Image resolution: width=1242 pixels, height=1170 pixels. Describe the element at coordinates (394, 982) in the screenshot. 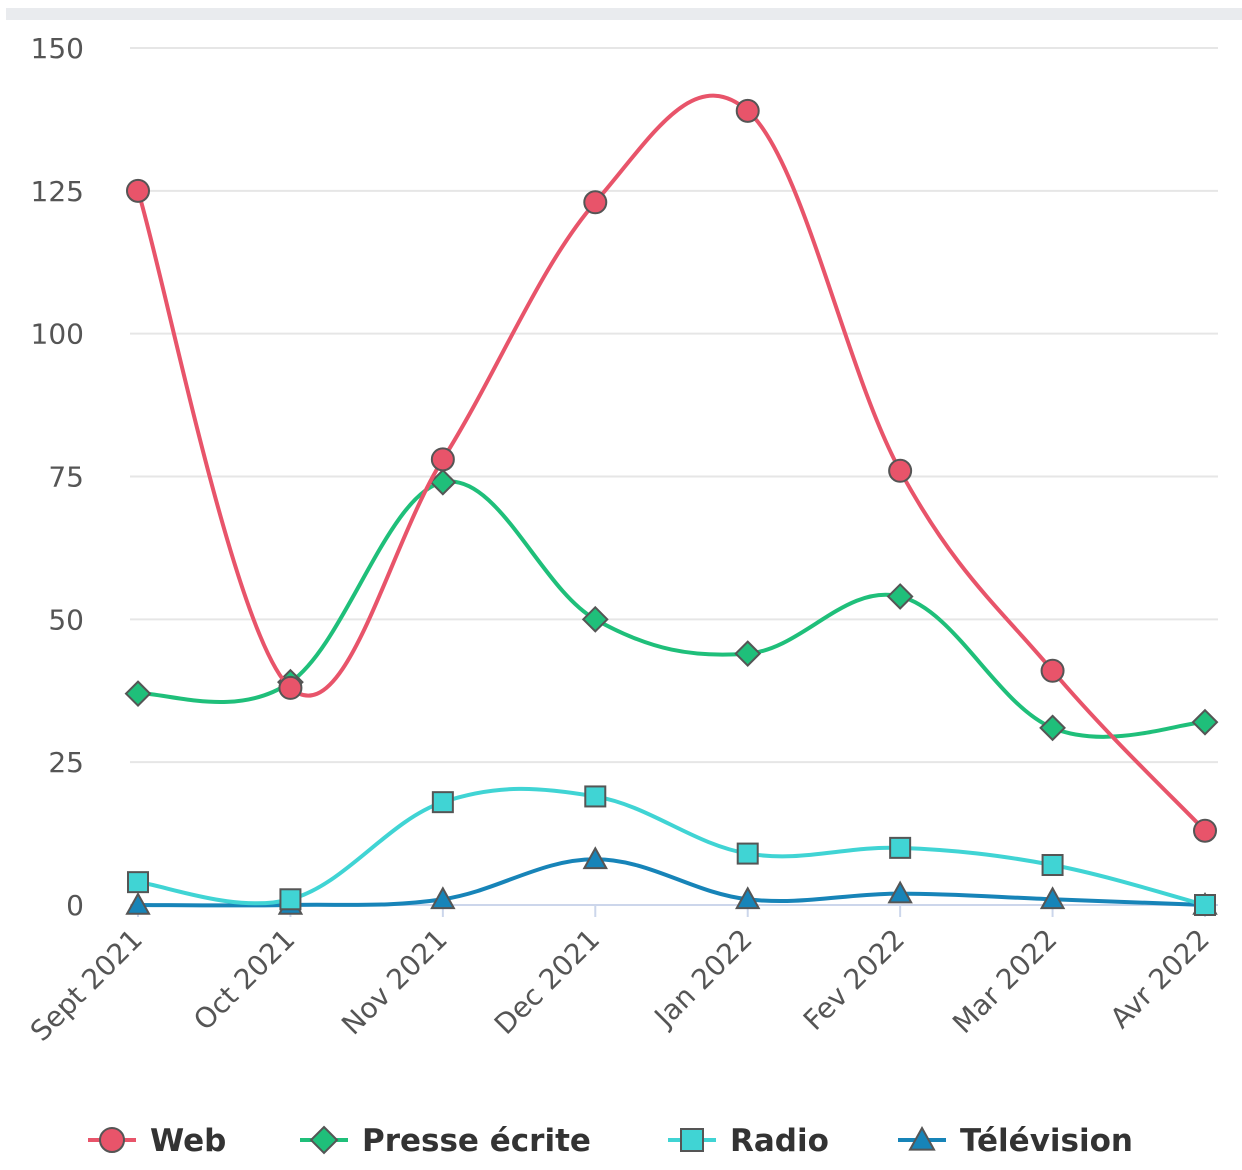

I see `x-tick-label: Nov 2021` at that location.